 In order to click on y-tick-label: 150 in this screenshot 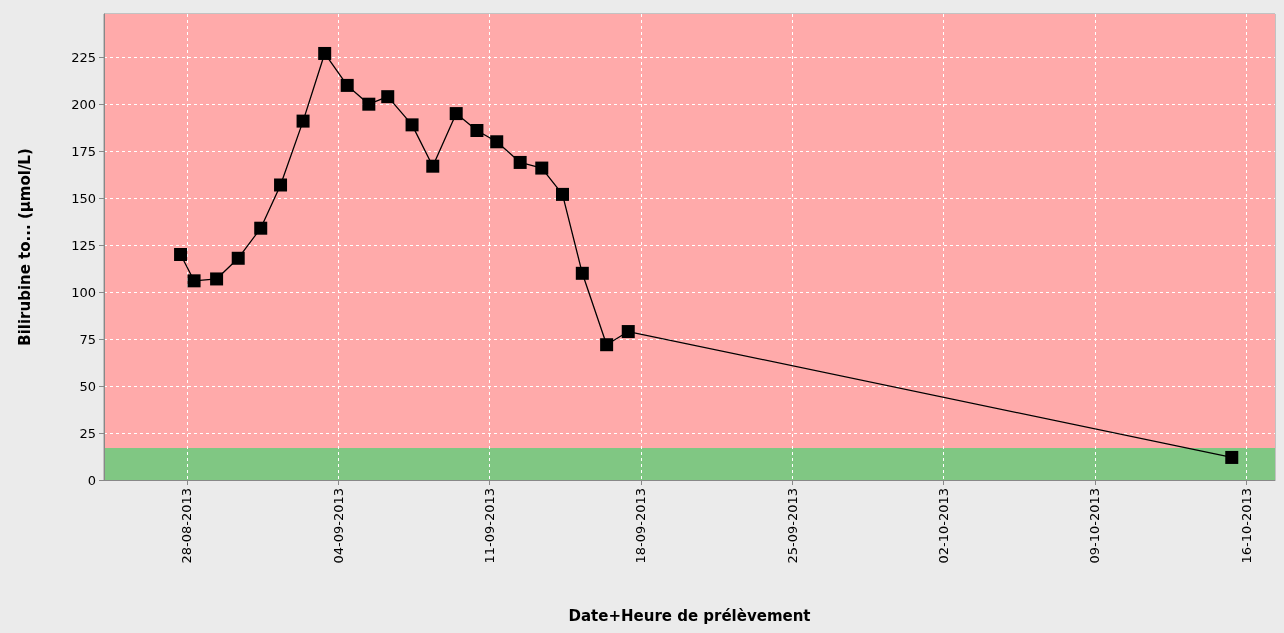, I will do `click(83, 198)`.